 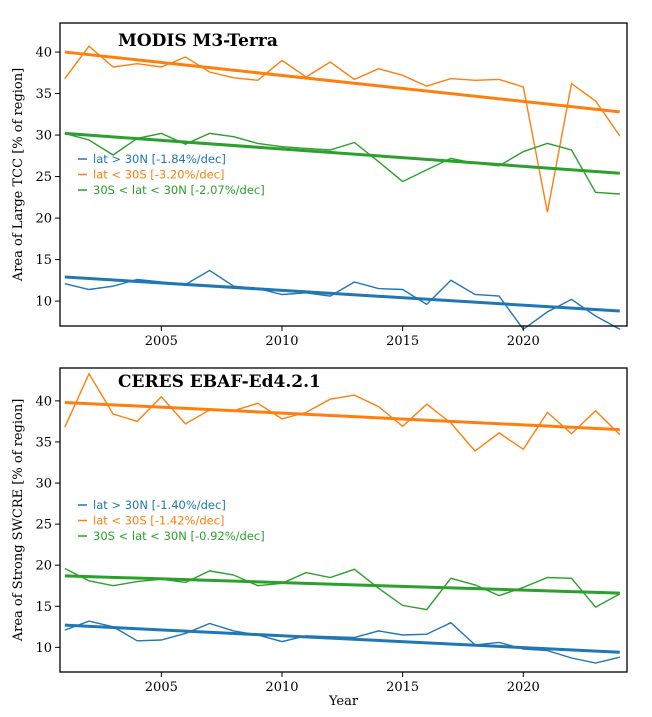 What do you see at coordinates (281, 687) in the screenshot?
I see `p1-x-tick-label: 2010` at bounding box center [281, 687].